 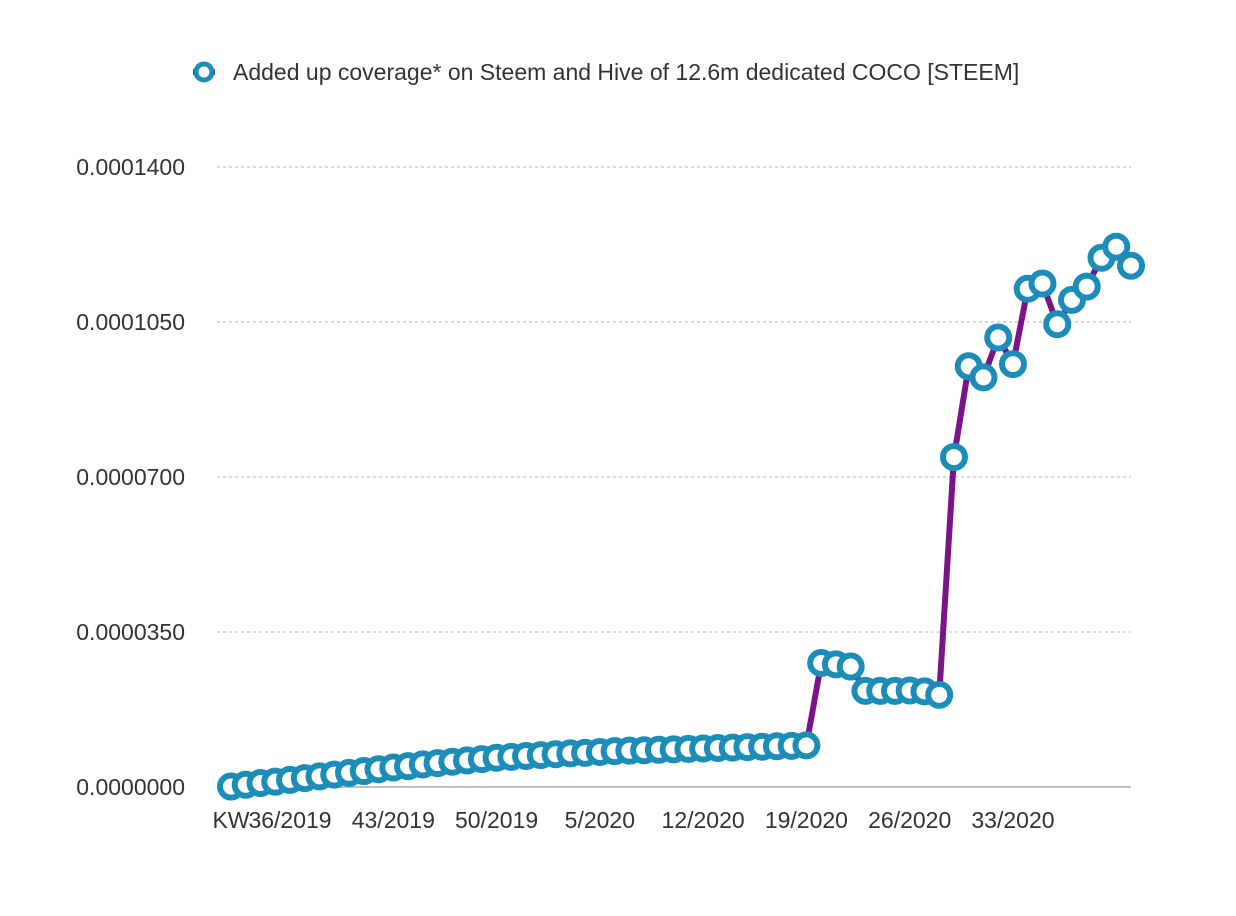 I want to click on x-tick-label: 33/2020, so click(x=1012, y=820).